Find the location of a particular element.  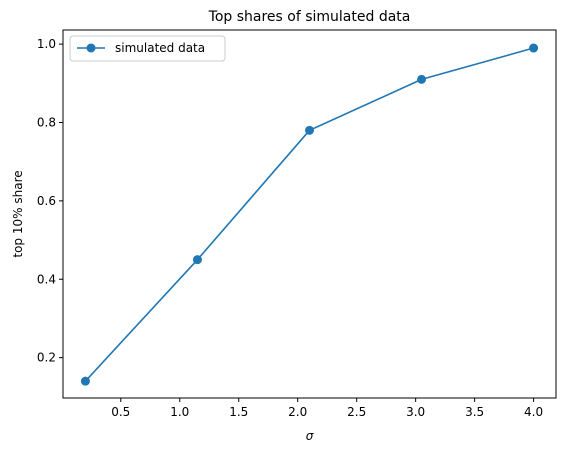

legend-box is located at coordinates (147, 48).